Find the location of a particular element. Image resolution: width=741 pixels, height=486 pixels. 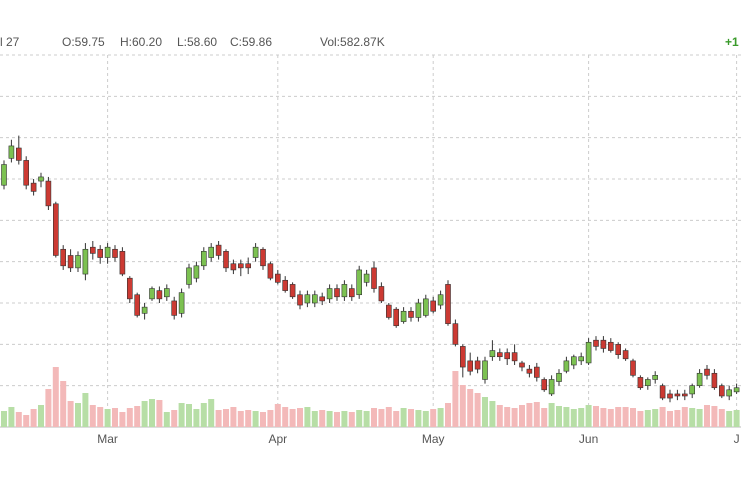

header-low: L:58.60 is located at coordinates (197, 42).